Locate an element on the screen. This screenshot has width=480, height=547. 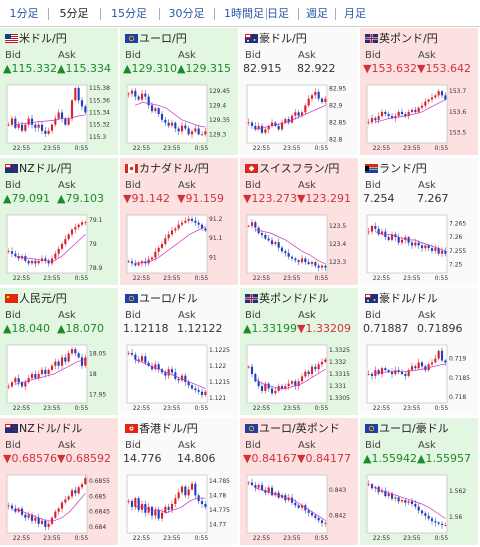
currency-pair-link: 英ポンド/円 is located at coordinates (401, 39).